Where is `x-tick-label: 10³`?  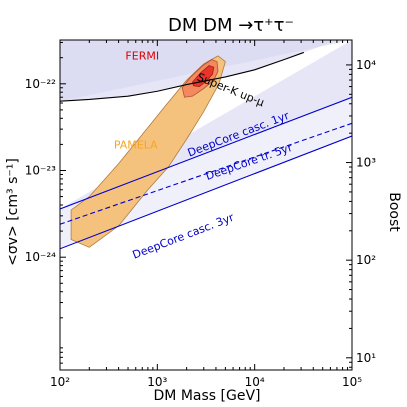 x-tick-label: 10³ is located at coordinates (157, 382).